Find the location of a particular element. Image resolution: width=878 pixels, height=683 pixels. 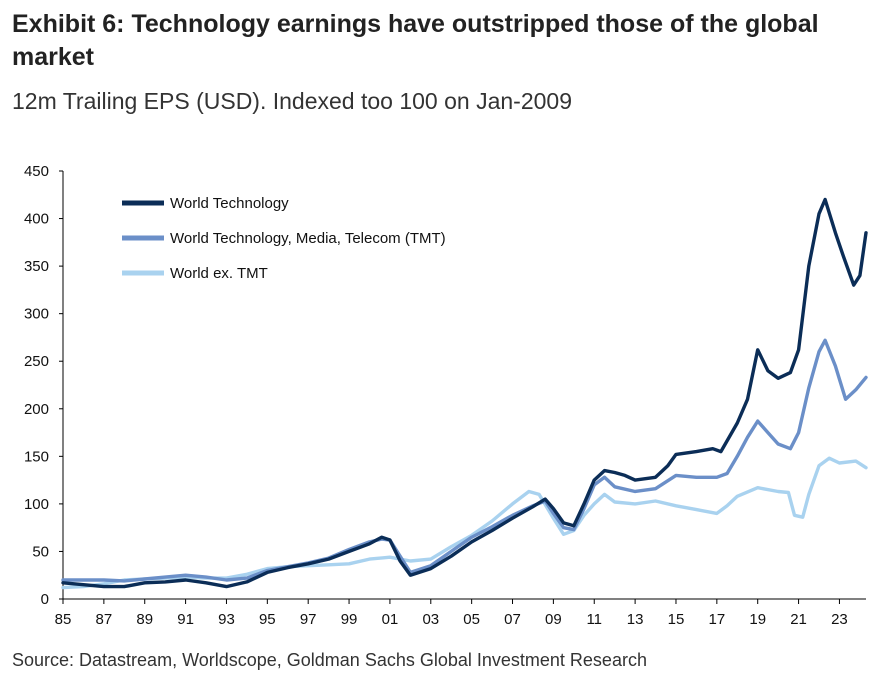

x-tick-label: 87 is located at coordinates (104, 619).